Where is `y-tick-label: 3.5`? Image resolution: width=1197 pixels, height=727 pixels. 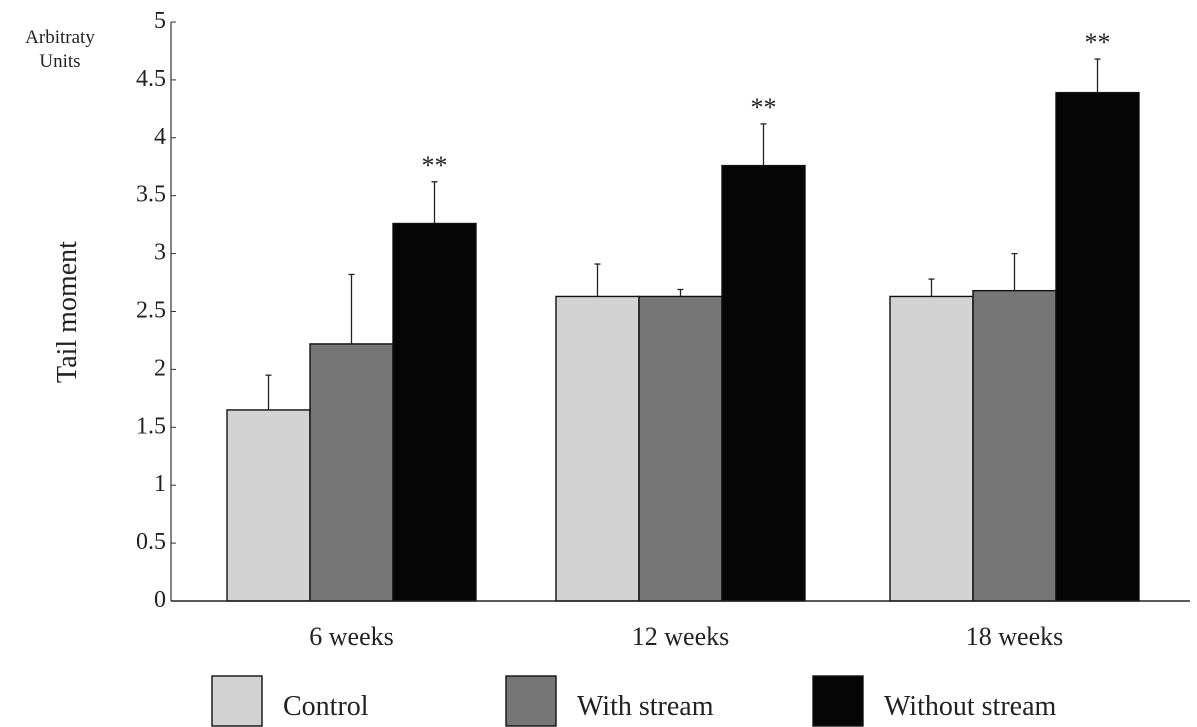
y-tick-label: 3.5 is located at coordinates (151, 195).